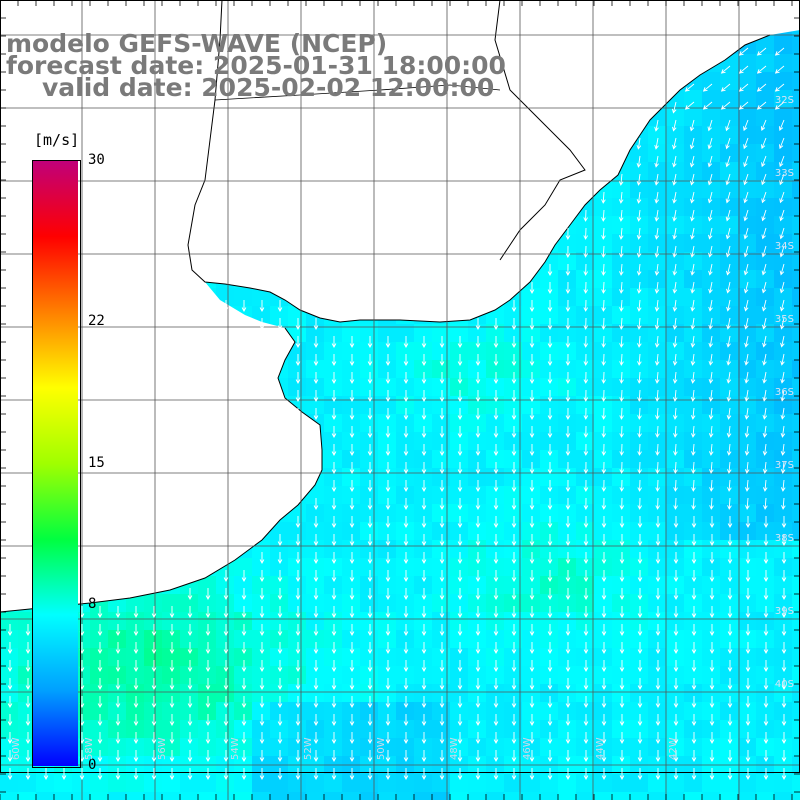 This screenshot has width=800, height=800. I want to click on latitude-label: 33S, so click(784, 173).